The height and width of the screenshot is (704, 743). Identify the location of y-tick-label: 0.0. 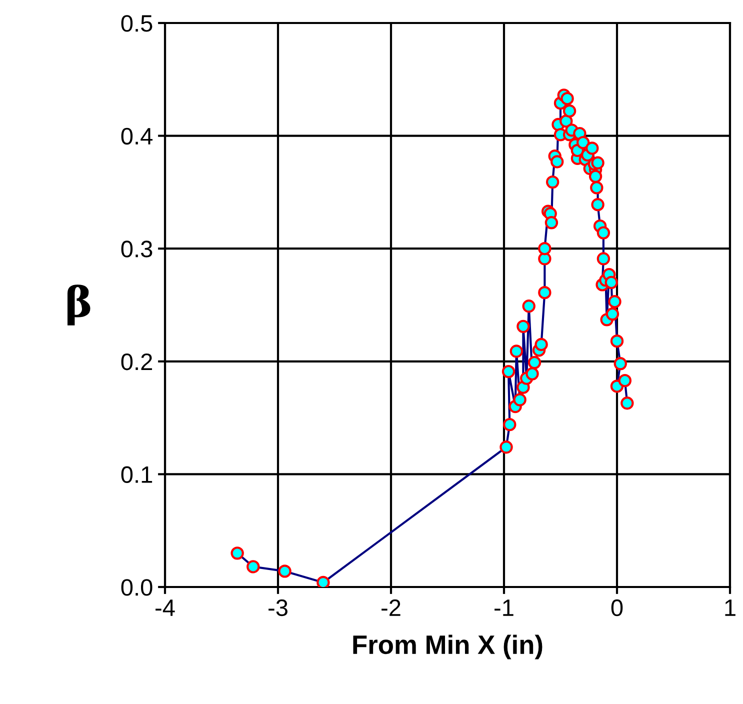
(136, 587).